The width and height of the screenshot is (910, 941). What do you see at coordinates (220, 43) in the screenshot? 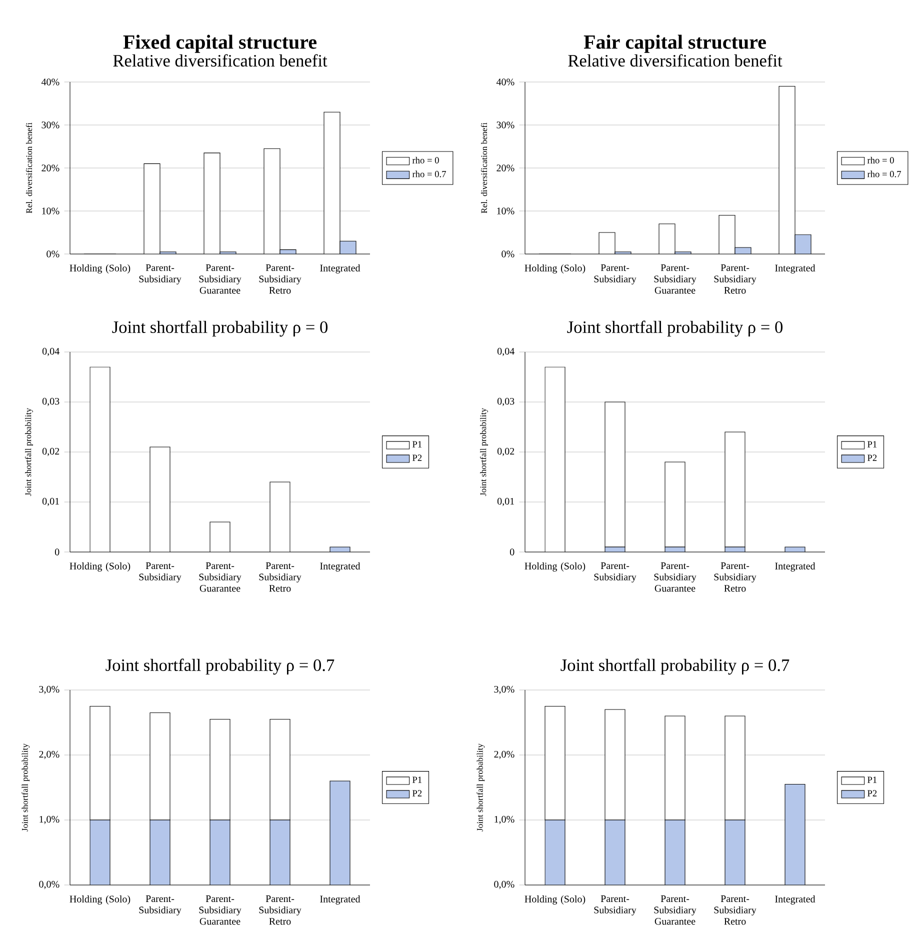
I see `chart-title: Fixed capital structure` at bounding box center [220, 43].